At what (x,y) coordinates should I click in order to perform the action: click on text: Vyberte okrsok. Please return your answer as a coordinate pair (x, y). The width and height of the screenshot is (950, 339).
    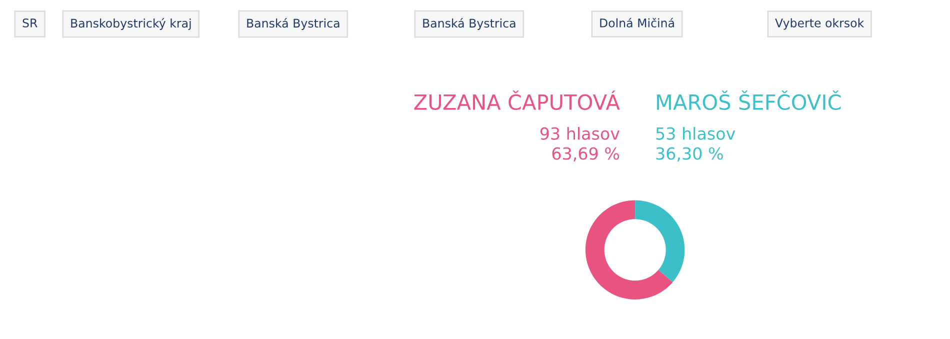
    Looking at the image, I should click on (819, 24).